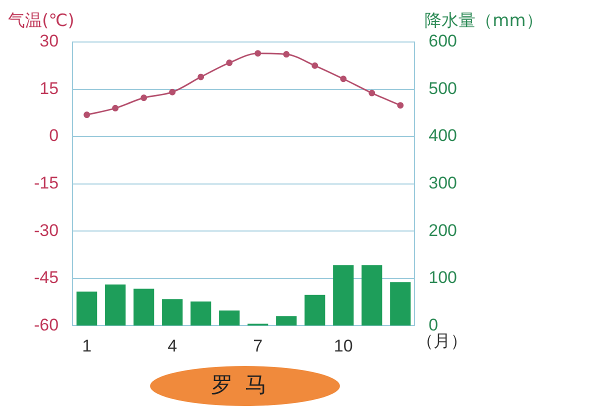  What do you see at coordinates (258, 346) in the screenshot?
I see `x-tick-label: 7` at bounding box center [258, 346].